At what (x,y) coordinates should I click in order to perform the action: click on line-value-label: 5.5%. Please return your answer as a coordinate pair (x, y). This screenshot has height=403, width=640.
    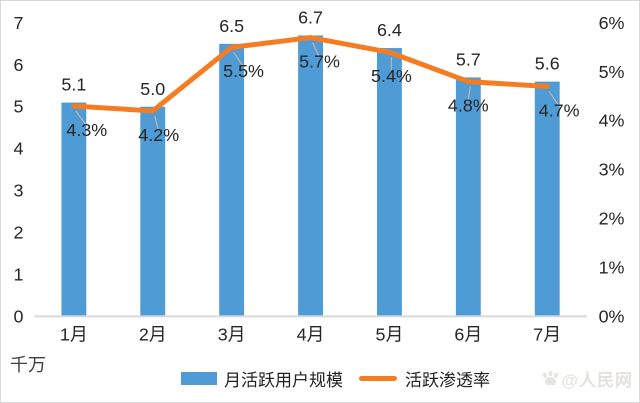
    Looking at the image, I should click on (243, 71).